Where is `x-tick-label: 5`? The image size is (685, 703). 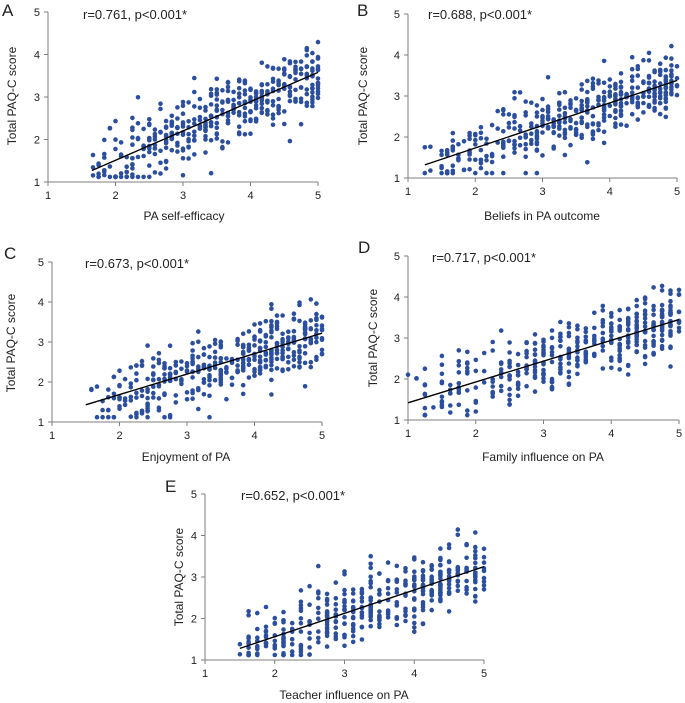
x-tick-label: 5 is located at coordinates (322, 436).